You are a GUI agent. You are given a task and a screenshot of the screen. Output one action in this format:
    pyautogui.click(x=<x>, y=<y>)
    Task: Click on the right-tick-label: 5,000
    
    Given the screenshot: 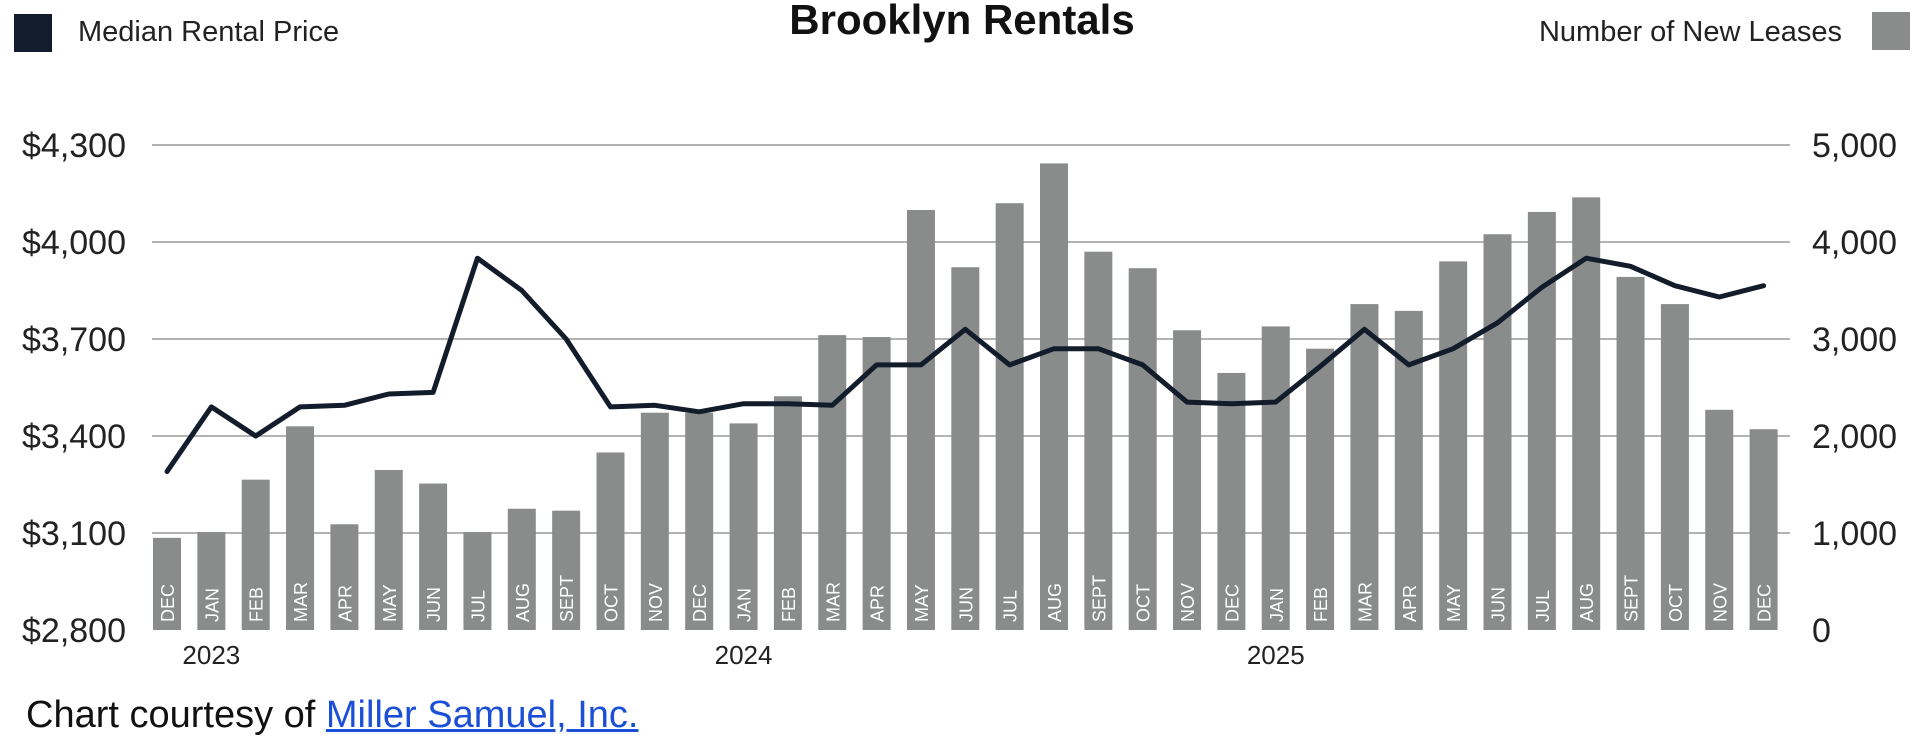 What is the action you would take?
    pyautogui.click(x=1854, y=146)
    